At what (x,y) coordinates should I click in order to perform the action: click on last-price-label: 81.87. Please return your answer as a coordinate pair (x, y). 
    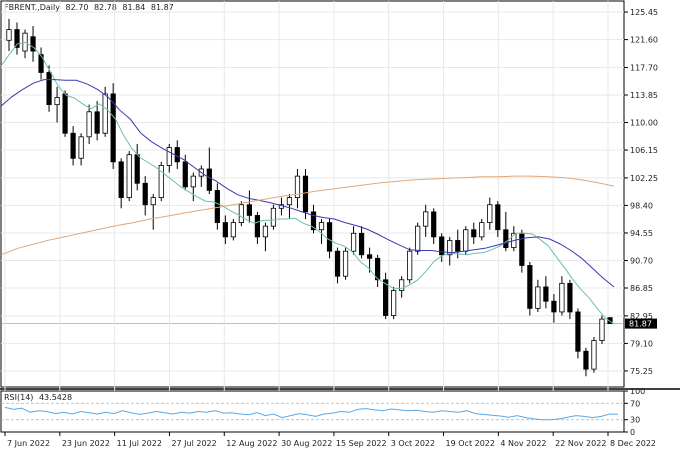
    Looking at the image, I should click on (640, 324).